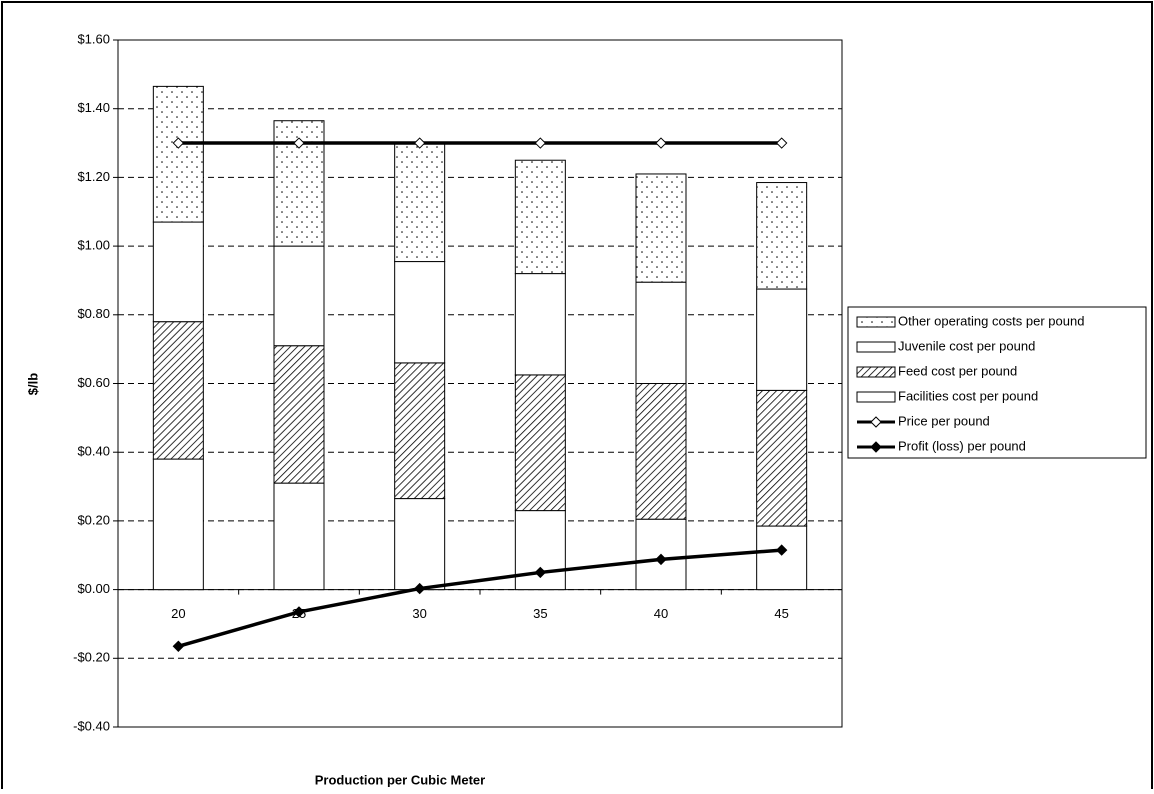 This screenshot has width=1154, height=794. I want to click on y-tick-label: $0.40, so click(93, 451).